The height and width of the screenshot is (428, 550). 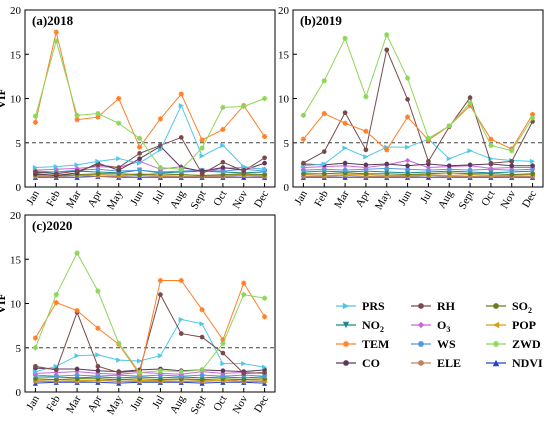 What do you see at coordinates (375, 344) in the screenshot?
I see `legend-label: TEM` at bounding box center [375, 344].